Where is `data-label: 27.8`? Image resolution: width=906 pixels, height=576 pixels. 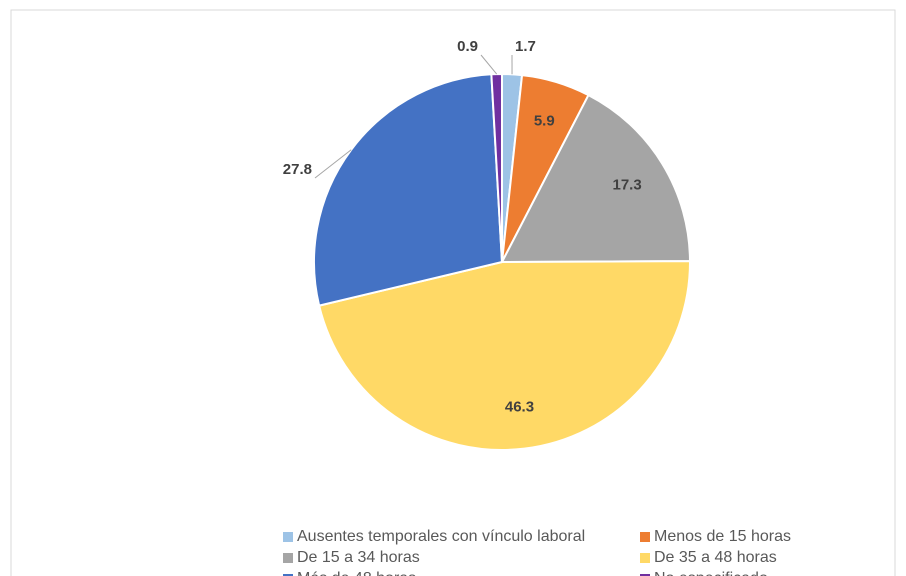 data-label: 27.8 is located at coordinates (297, 169).